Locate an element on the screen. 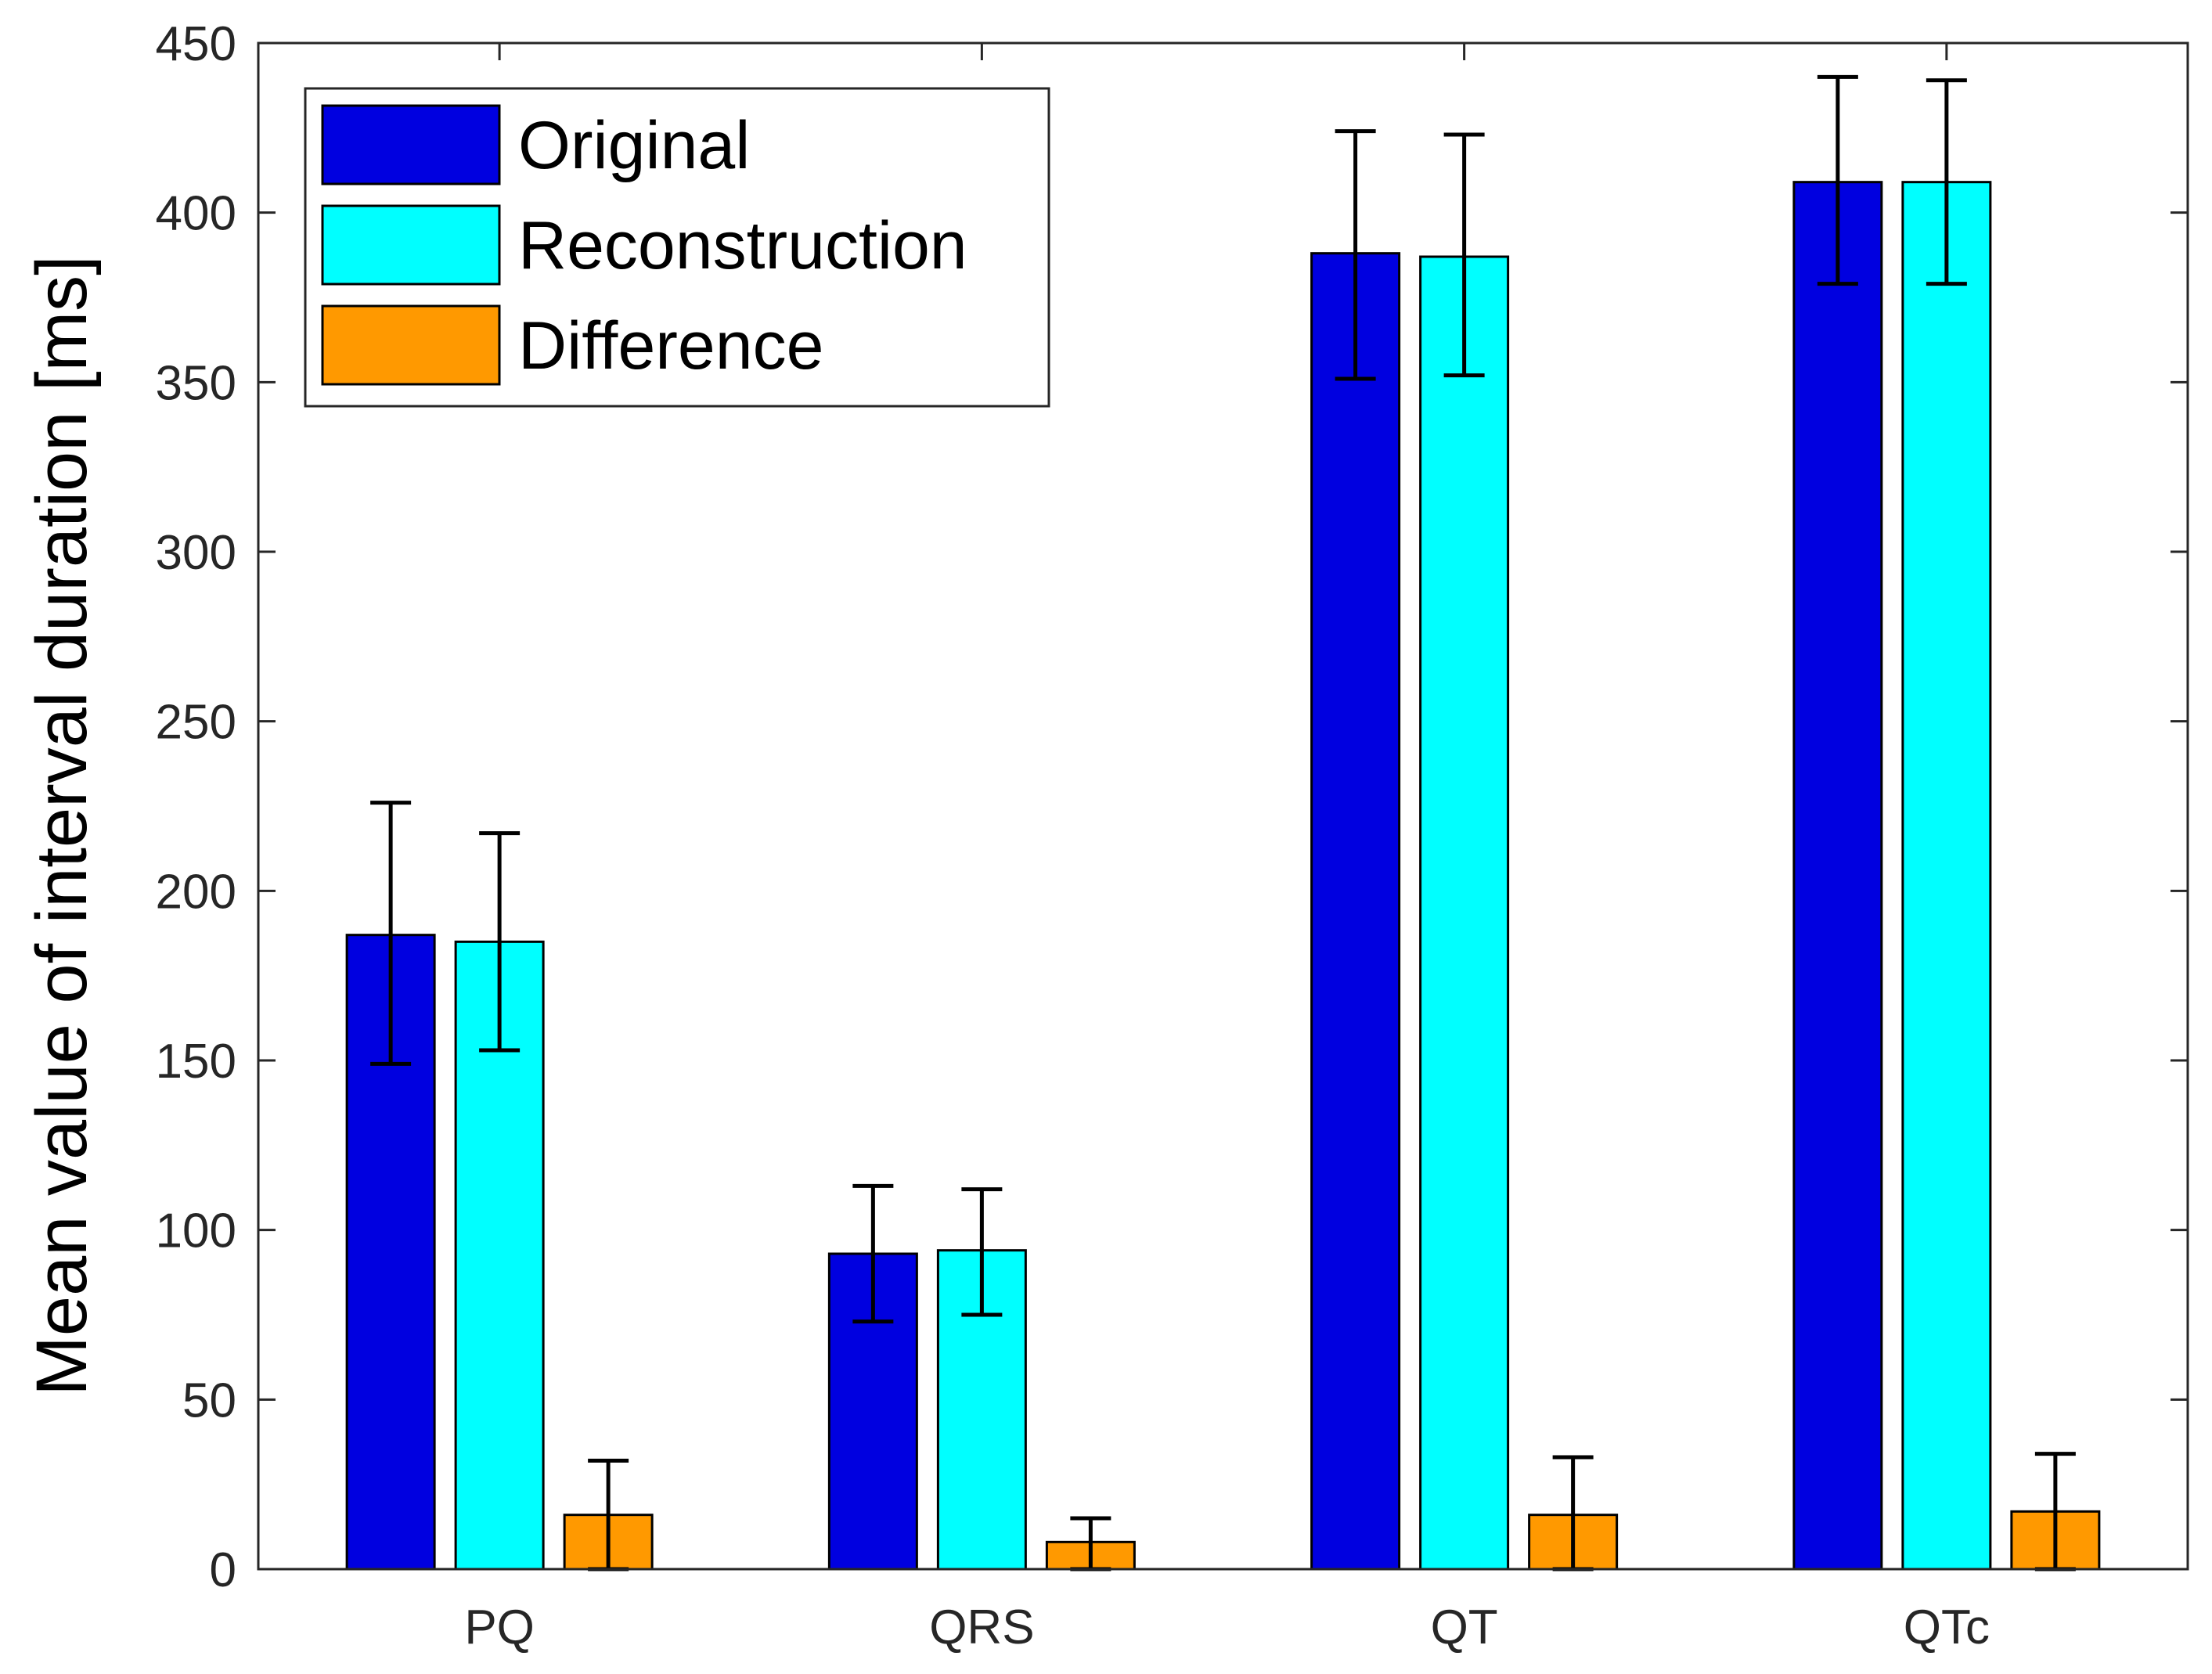 The image size is (2212, 1674). errorbar-reconstruction-qrs is located at coordinates (982, 1252).